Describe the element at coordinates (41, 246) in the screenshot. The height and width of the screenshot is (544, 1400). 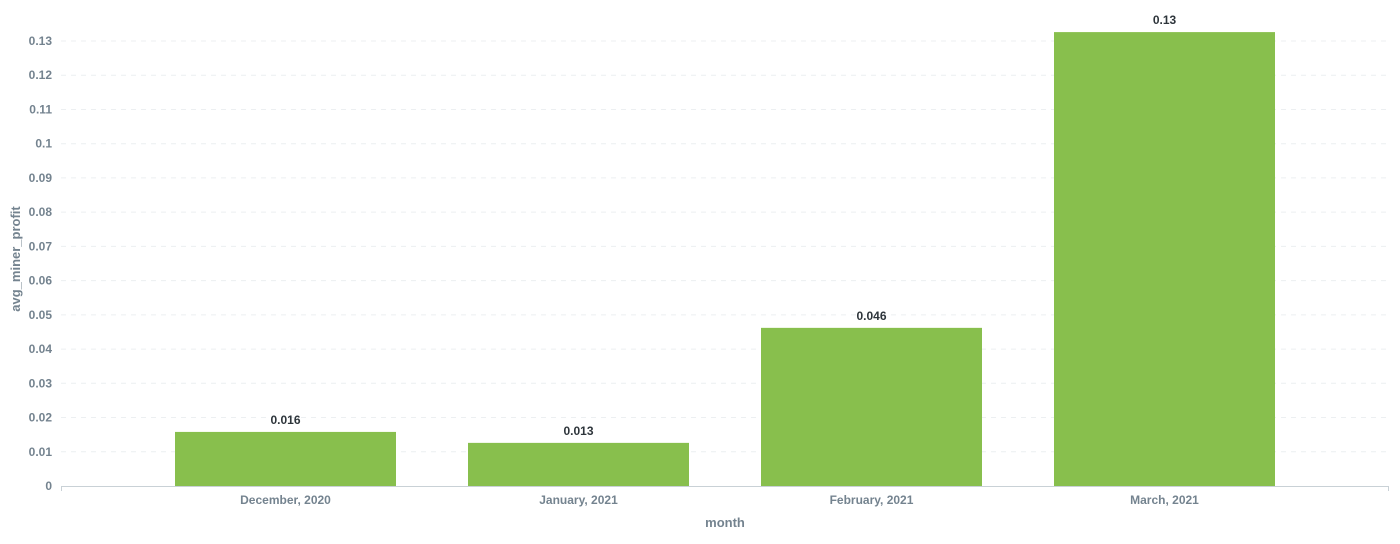
I see `y-tick-label: 0.07` at that location.